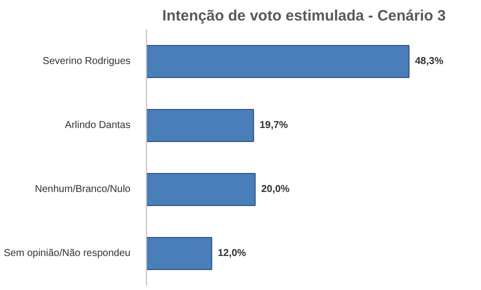 The width and height of the screenshot is (481, 290). I want to click on y-tick-label: Severino Rodrigues, so click(86, 61).